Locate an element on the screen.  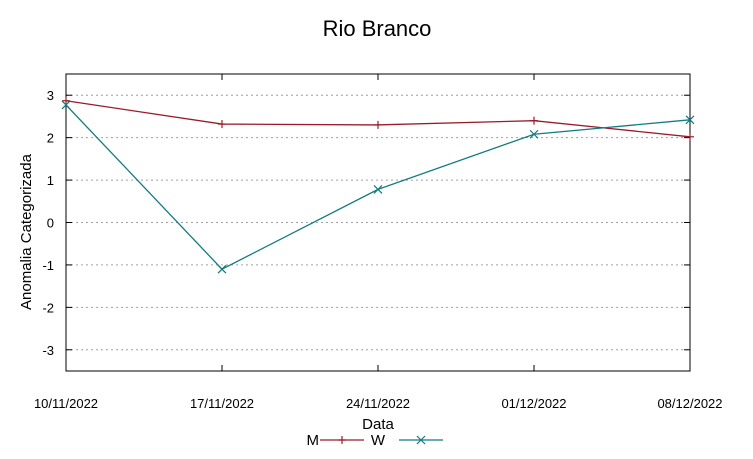
y-tick-label: 1 is located at coordinates (50, 180).